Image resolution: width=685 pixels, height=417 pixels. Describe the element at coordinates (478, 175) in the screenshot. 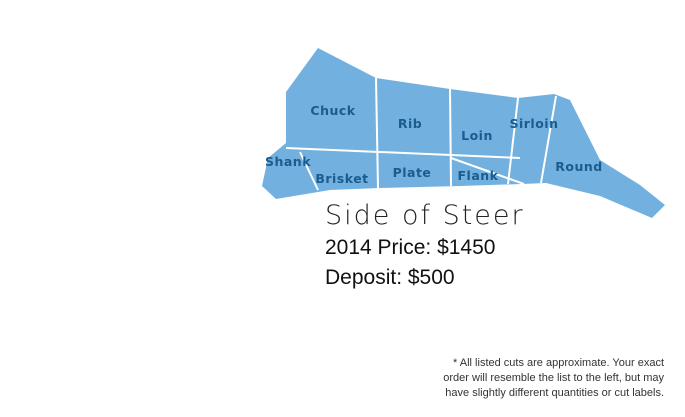

I see `cut-label: Flank` at that location.